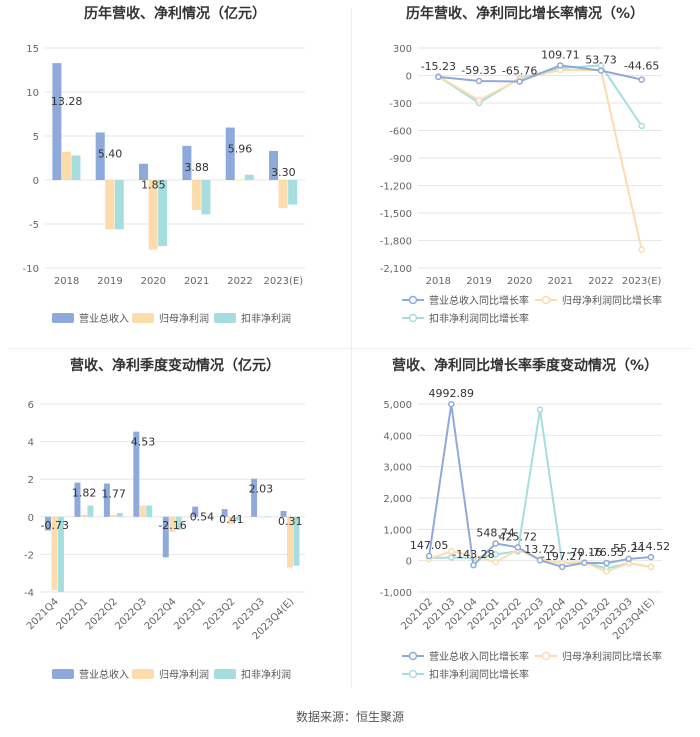 The image size is (700, 737). What do you see at coordinates (350, 348) in the screenshot?
I see `horizontal-divider` at bounding box center [350, 348].